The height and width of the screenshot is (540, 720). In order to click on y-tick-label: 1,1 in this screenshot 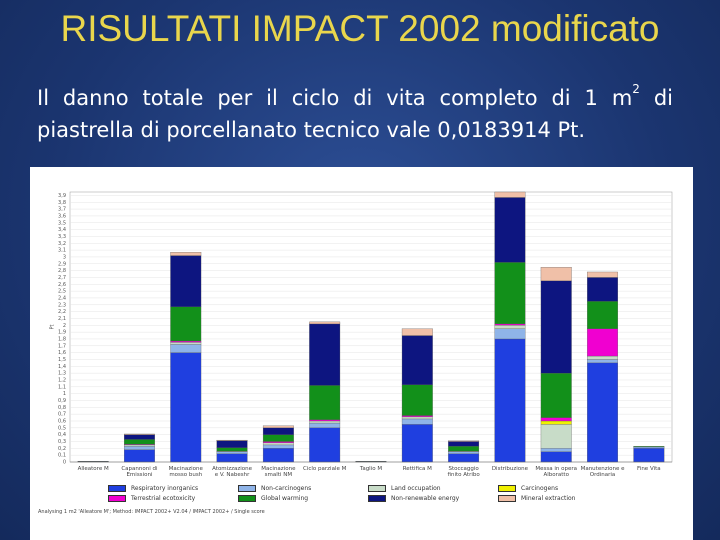, I will do `click(62, 387)`.